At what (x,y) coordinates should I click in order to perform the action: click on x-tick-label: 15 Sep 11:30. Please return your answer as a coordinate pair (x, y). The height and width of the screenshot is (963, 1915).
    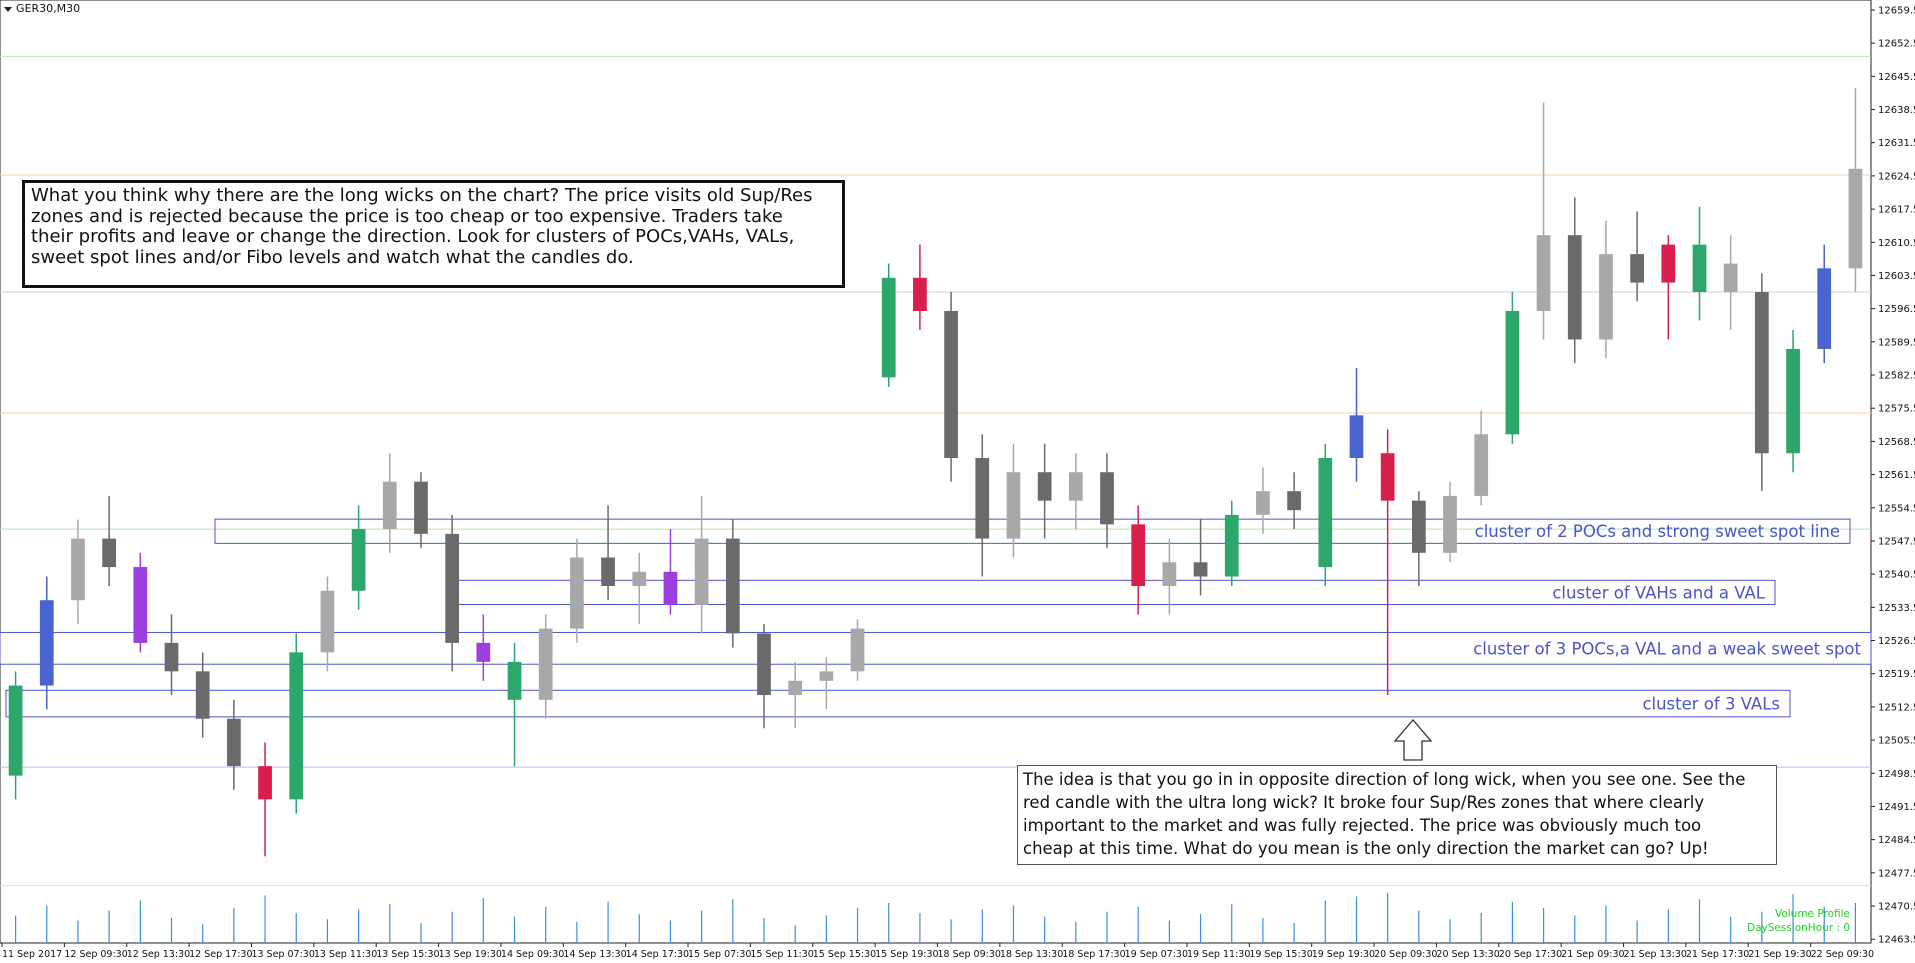
    Looking at the image, I should click on (781, 954).